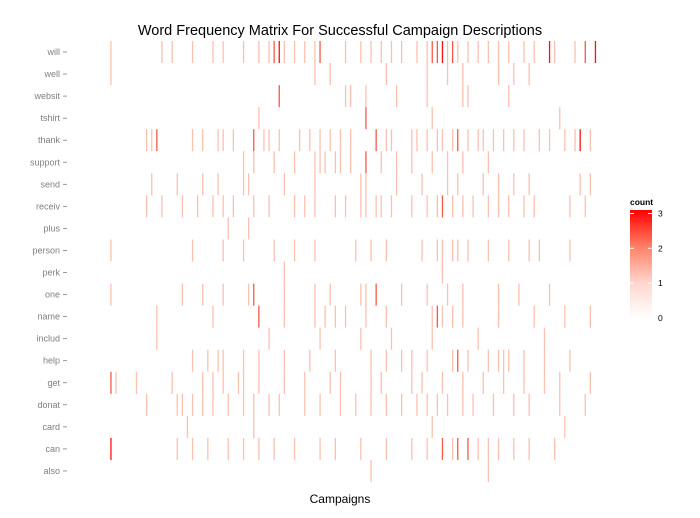  What do you see at coordinates (45, 162) in the screenshot?
I see `y-tick-label-support: support` at bounding box center [45, 162].